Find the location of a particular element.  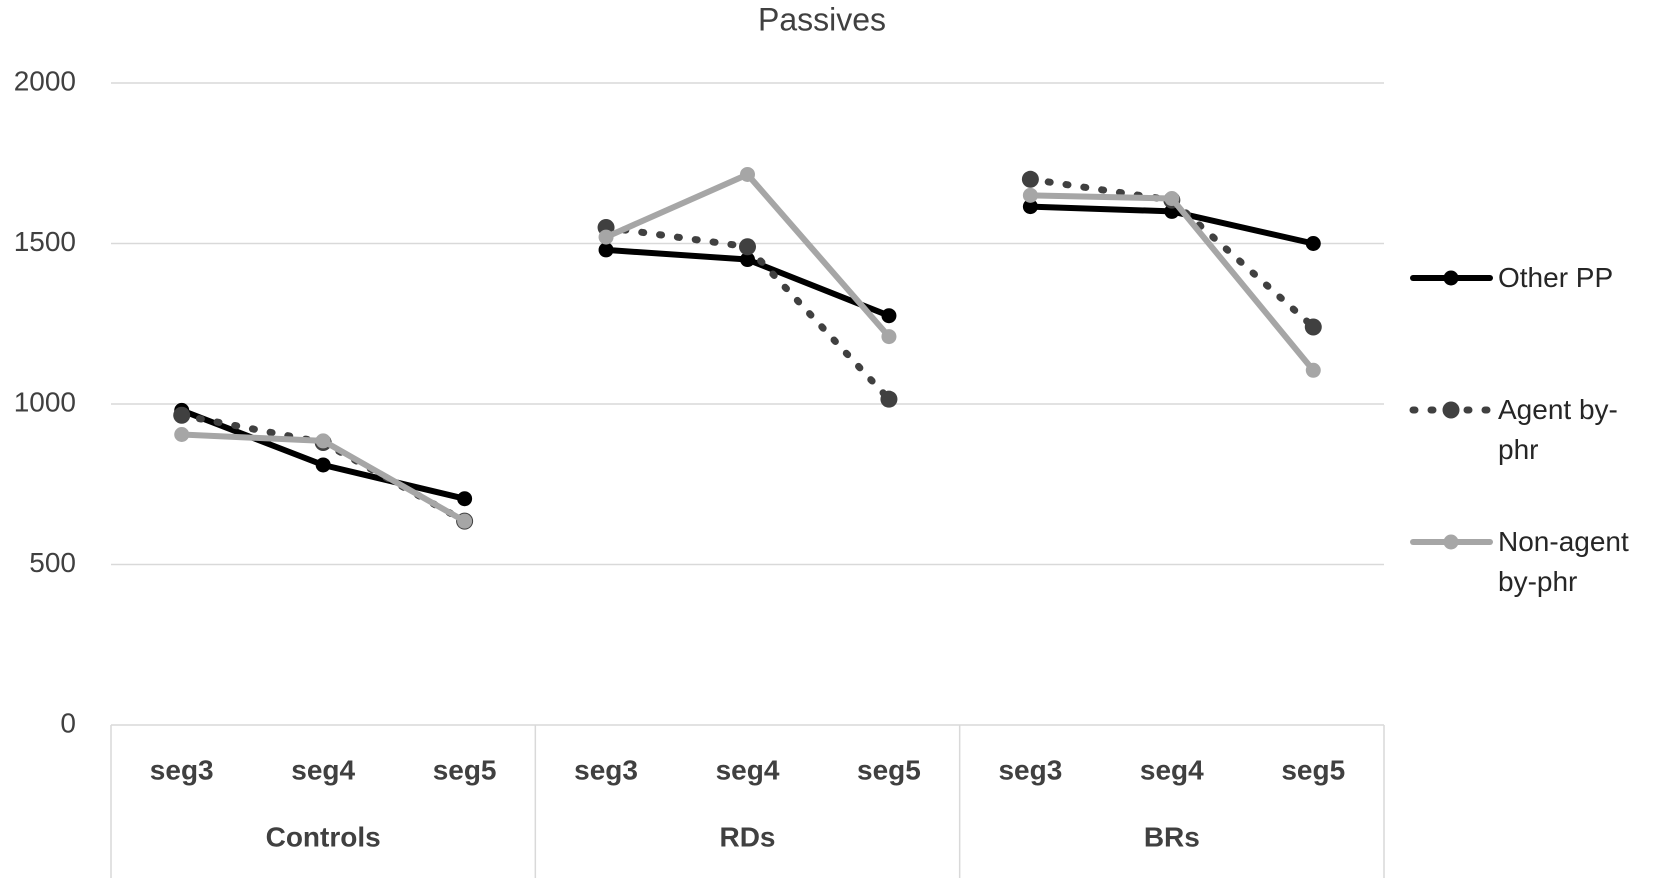

legend-label: Other PP is located at coordinates (1556, 277).